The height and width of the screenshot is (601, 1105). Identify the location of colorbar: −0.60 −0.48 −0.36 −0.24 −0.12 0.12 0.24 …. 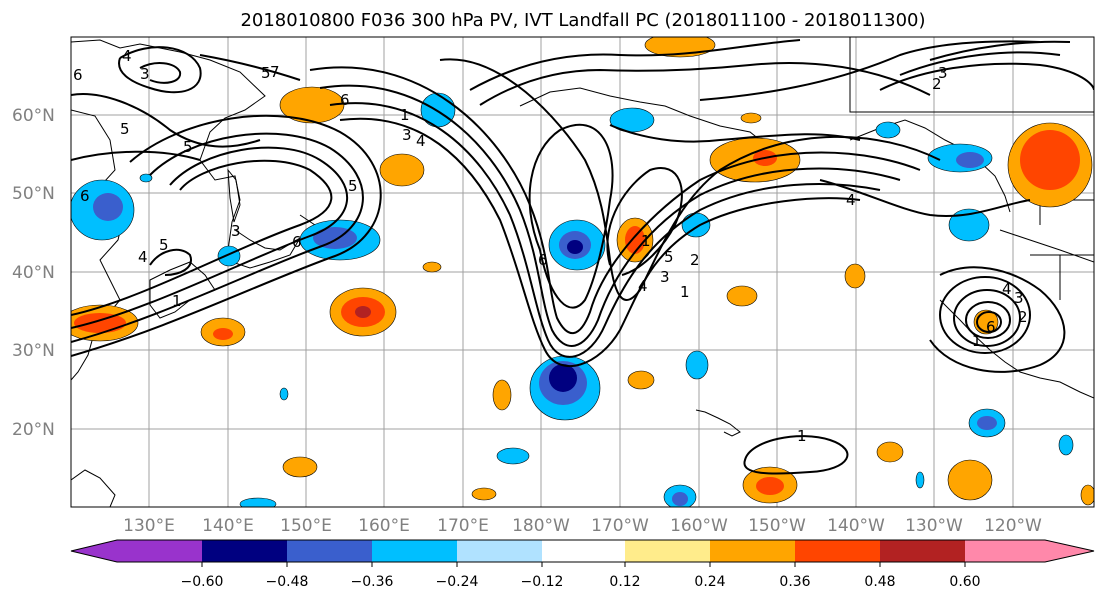
(582, 564).